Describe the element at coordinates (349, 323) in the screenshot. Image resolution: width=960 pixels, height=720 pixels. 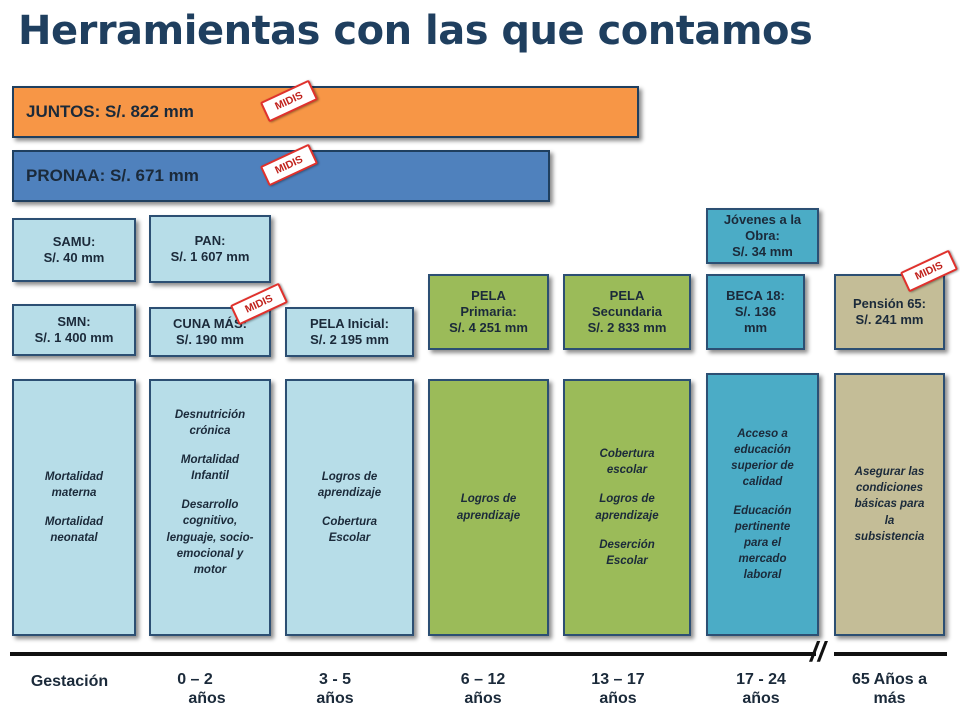
I see `pela-inicial-label: PELA Inicial:` at that location.